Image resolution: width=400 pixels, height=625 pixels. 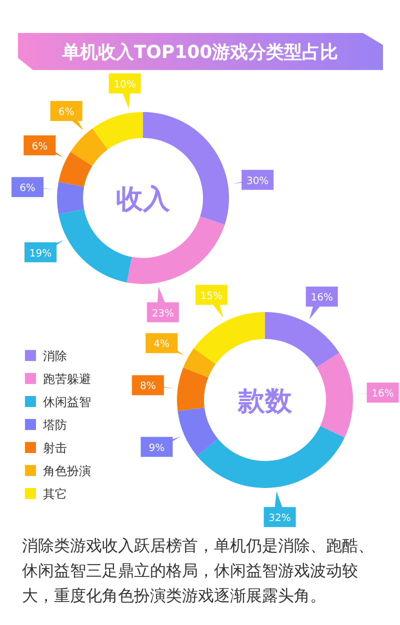 I want to click on legend-label: 休闲益智, so click(x=67, y=402).